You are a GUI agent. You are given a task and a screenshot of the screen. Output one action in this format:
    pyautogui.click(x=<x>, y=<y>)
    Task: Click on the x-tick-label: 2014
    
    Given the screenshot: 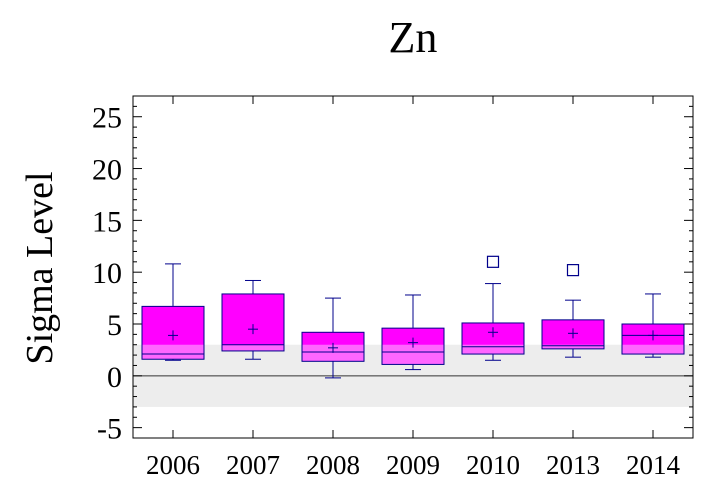 What is the action you would take?
    pyautogui.click(x=653, y=465)
    